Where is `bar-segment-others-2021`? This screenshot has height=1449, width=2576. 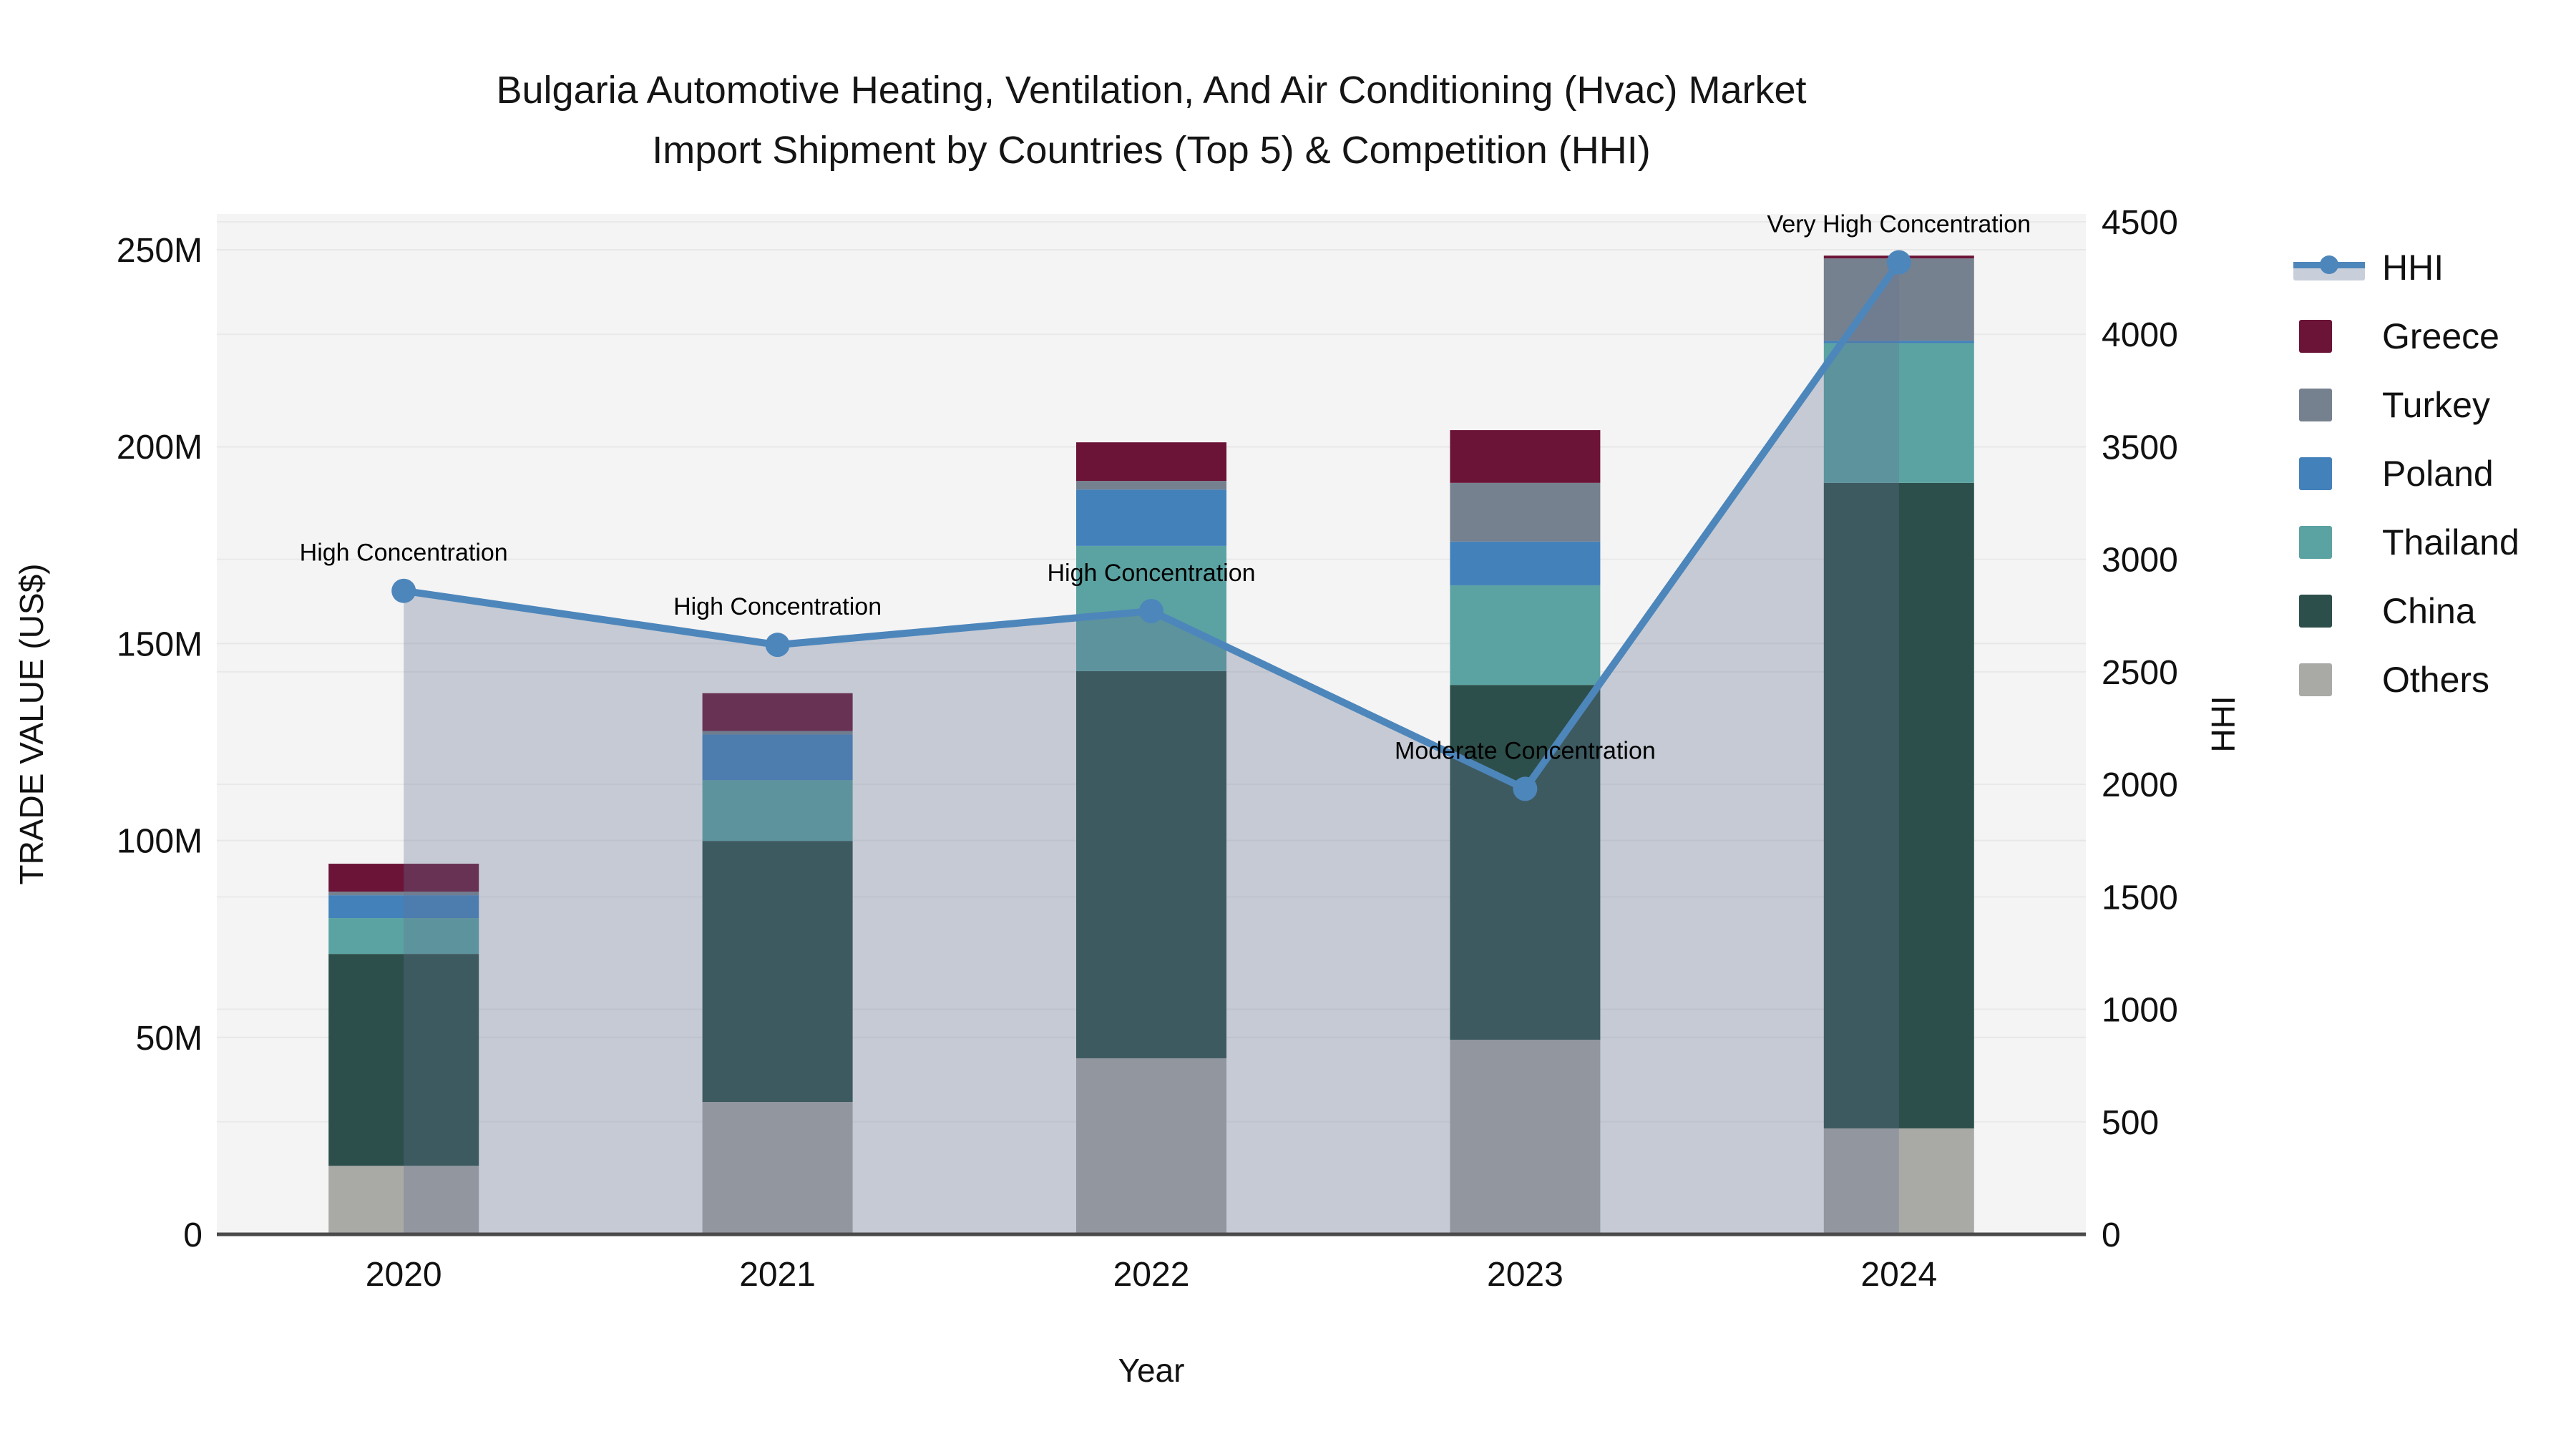 bar-segment-others-2021 is located at coordinates (777, 1168).